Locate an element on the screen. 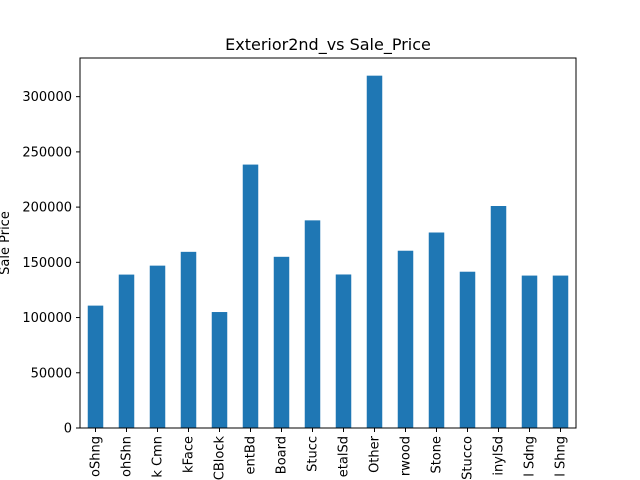 The image size is (640, 480). y-tick-label: 0 is located at coordinates (68, 429).